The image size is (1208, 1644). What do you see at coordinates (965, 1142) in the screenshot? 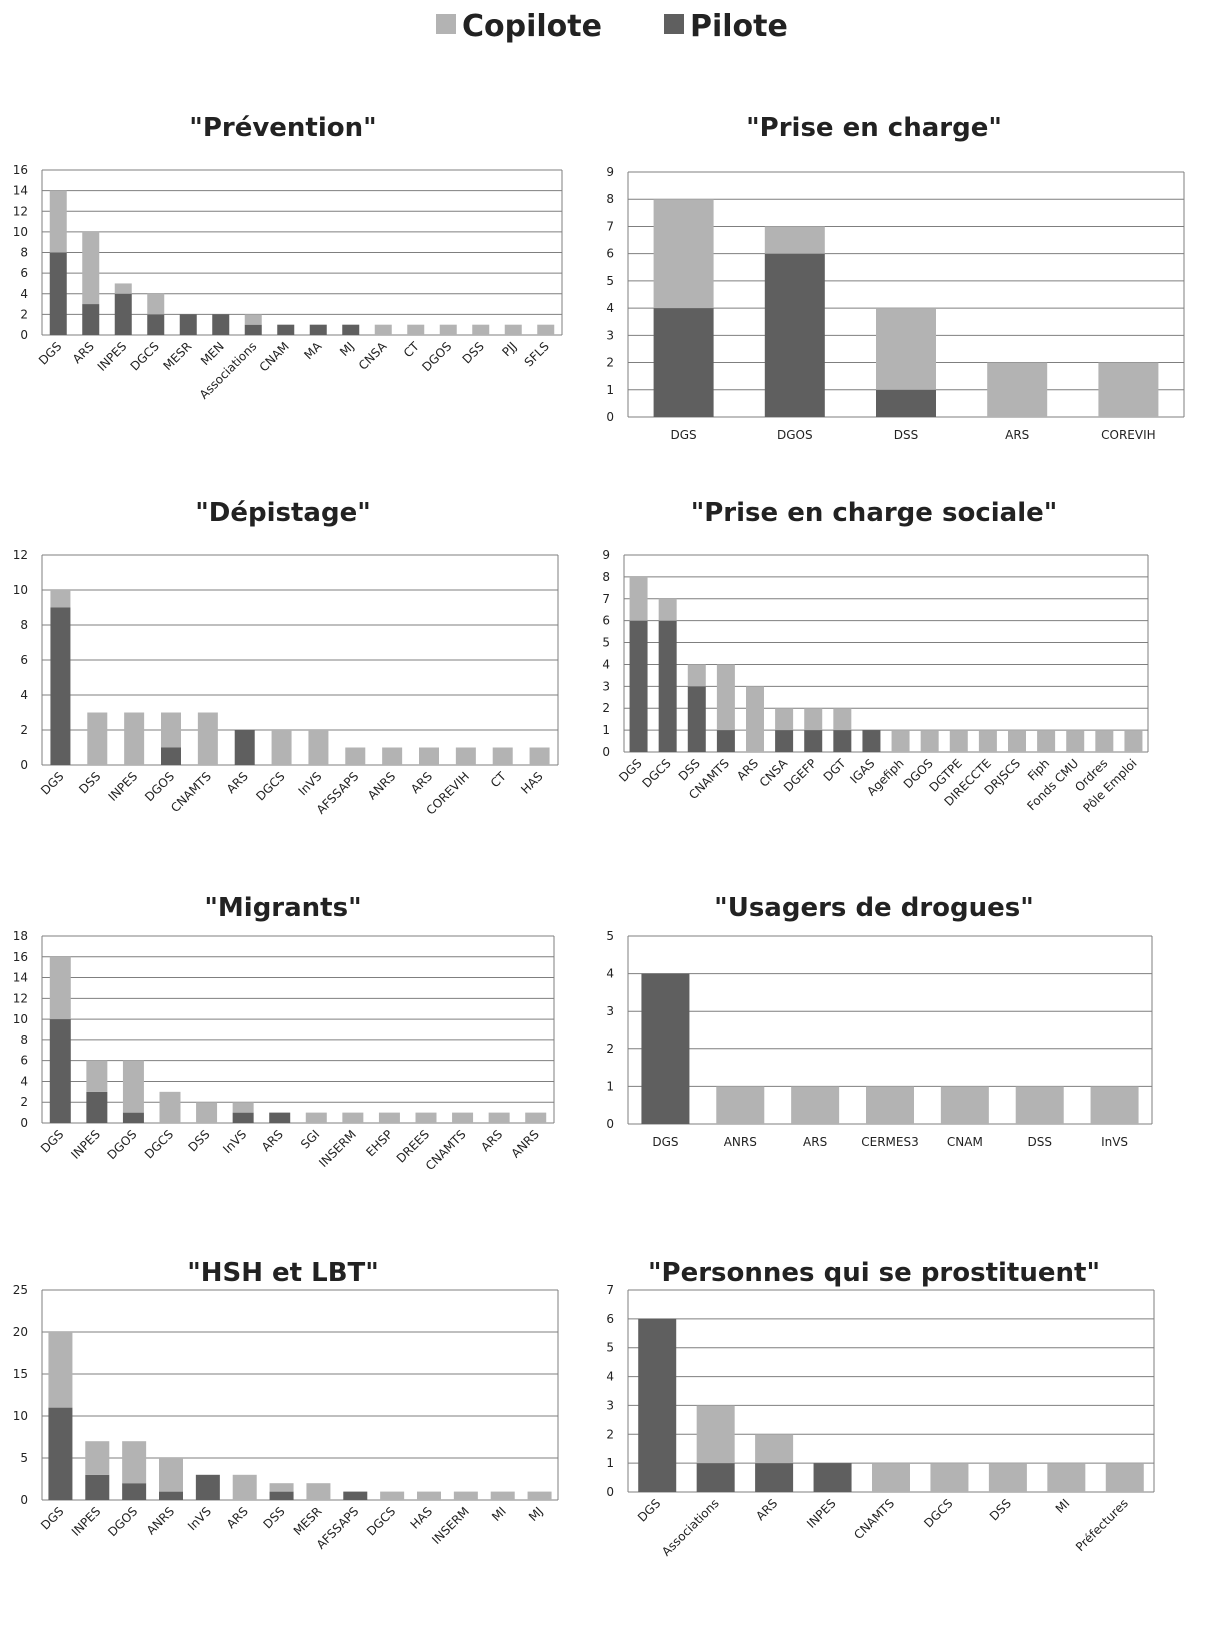
I see `x-category-label: CNAM` at bounding box center [965, 1142].